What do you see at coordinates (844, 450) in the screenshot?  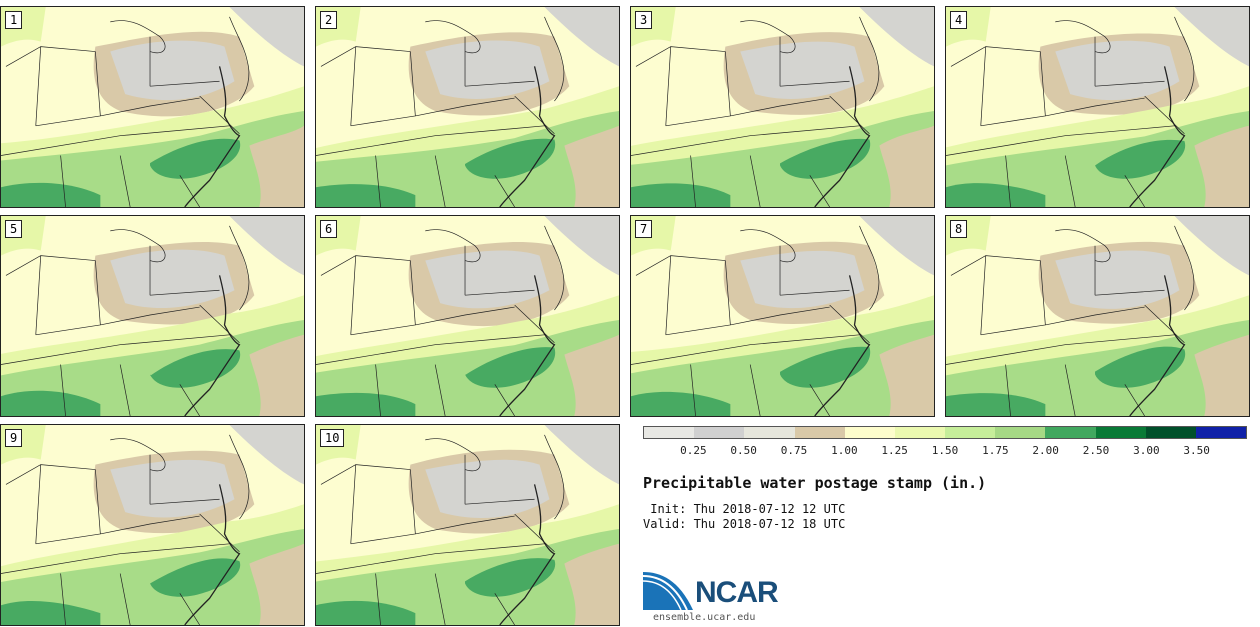 I see `colorbar-tick-label: 1.00` at bounding box center [844, 450].